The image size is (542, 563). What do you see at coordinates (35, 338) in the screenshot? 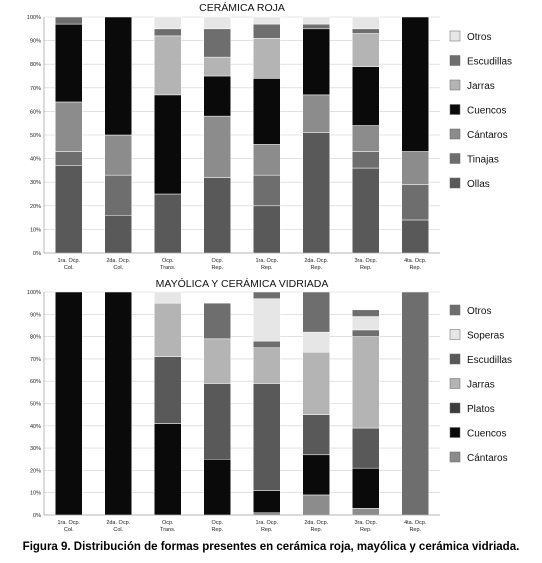
I see `y-tick-label: 80%` at bounding box center [35, 338].